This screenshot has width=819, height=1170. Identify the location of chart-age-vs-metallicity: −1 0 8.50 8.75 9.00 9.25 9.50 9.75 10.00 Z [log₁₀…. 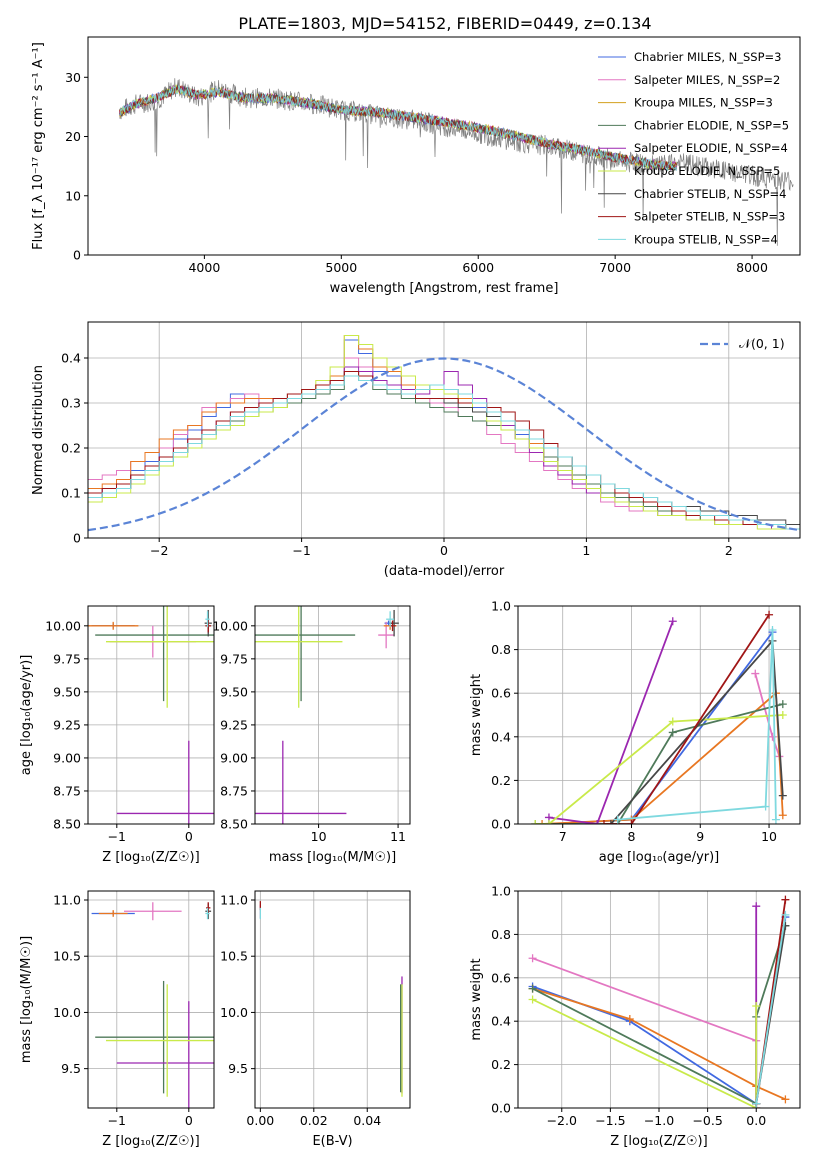
(117, 735).